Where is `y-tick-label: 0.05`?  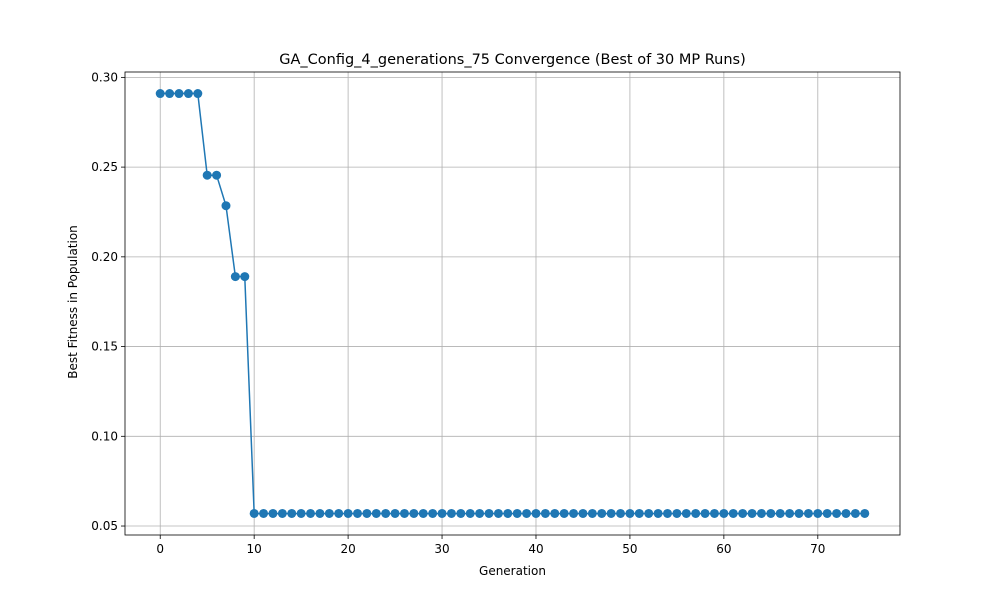
y-tick-label: 0.05 is located at coordinates (104, 526).